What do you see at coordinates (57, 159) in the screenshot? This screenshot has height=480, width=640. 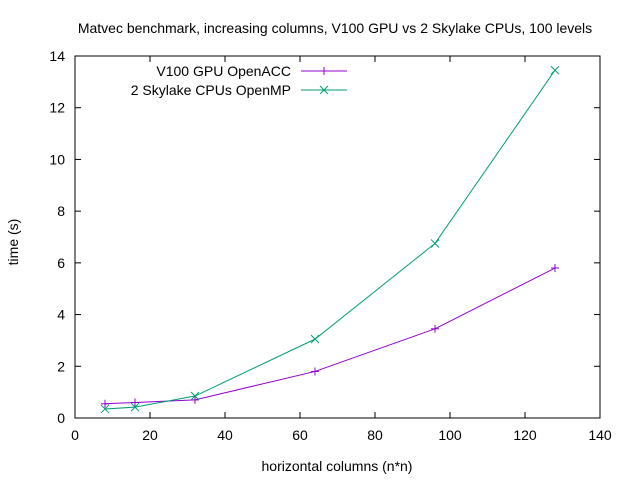 I see `y-tick-label: 10` at bounding box center [57, 159].